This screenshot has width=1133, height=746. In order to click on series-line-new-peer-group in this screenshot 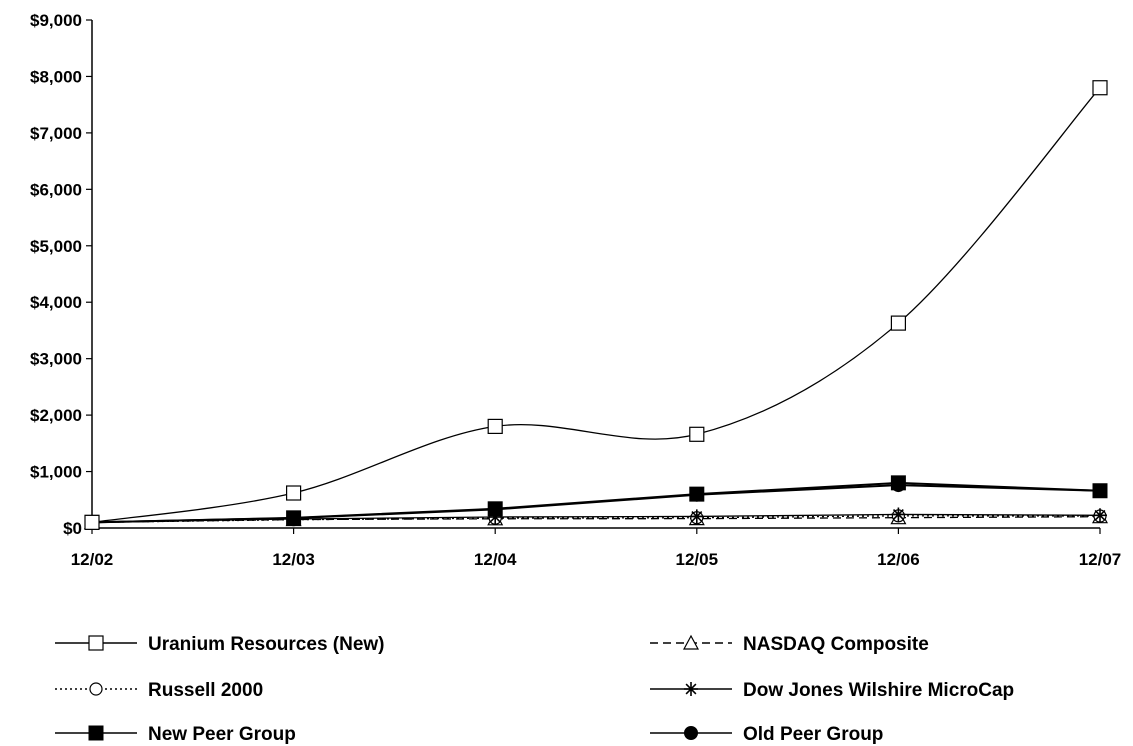, I will do `click(596, 502)`.